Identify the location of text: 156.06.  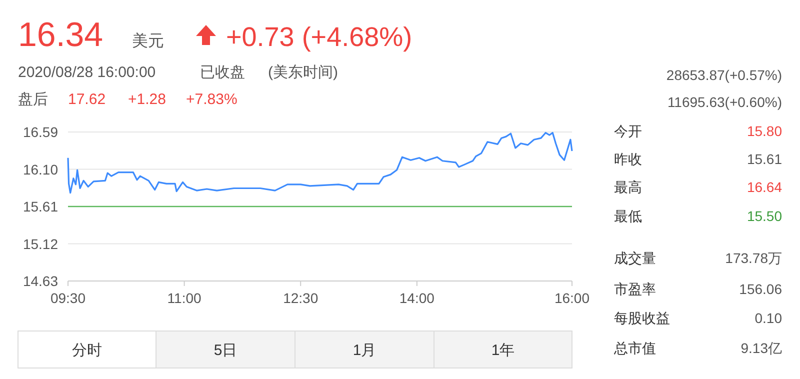
(760, 289).